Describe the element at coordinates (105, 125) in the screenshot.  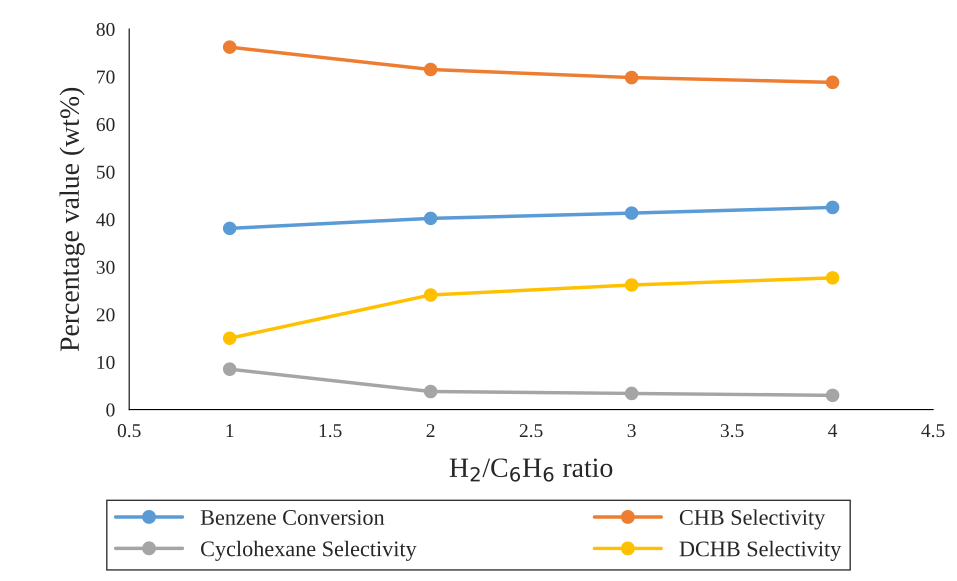
I see `y-tick-label: 60` at that location.